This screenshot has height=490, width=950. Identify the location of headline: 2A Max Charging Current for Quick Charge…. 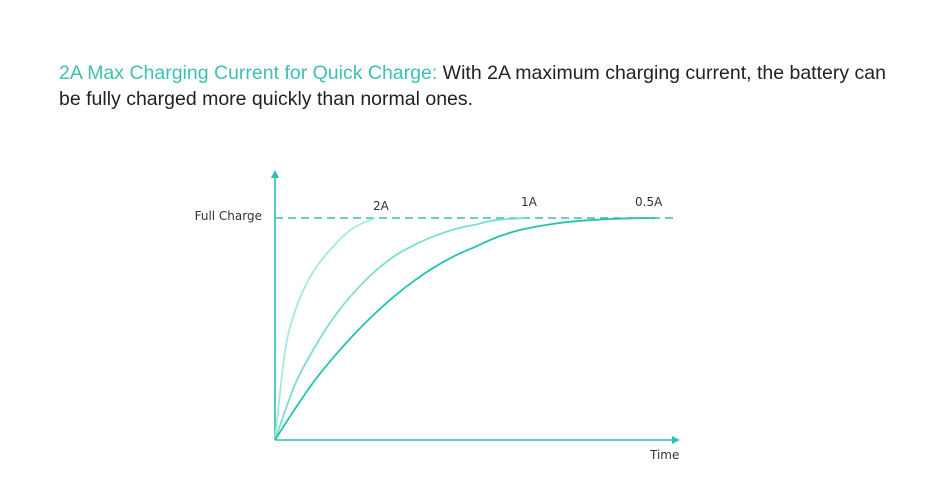
(484, 86).